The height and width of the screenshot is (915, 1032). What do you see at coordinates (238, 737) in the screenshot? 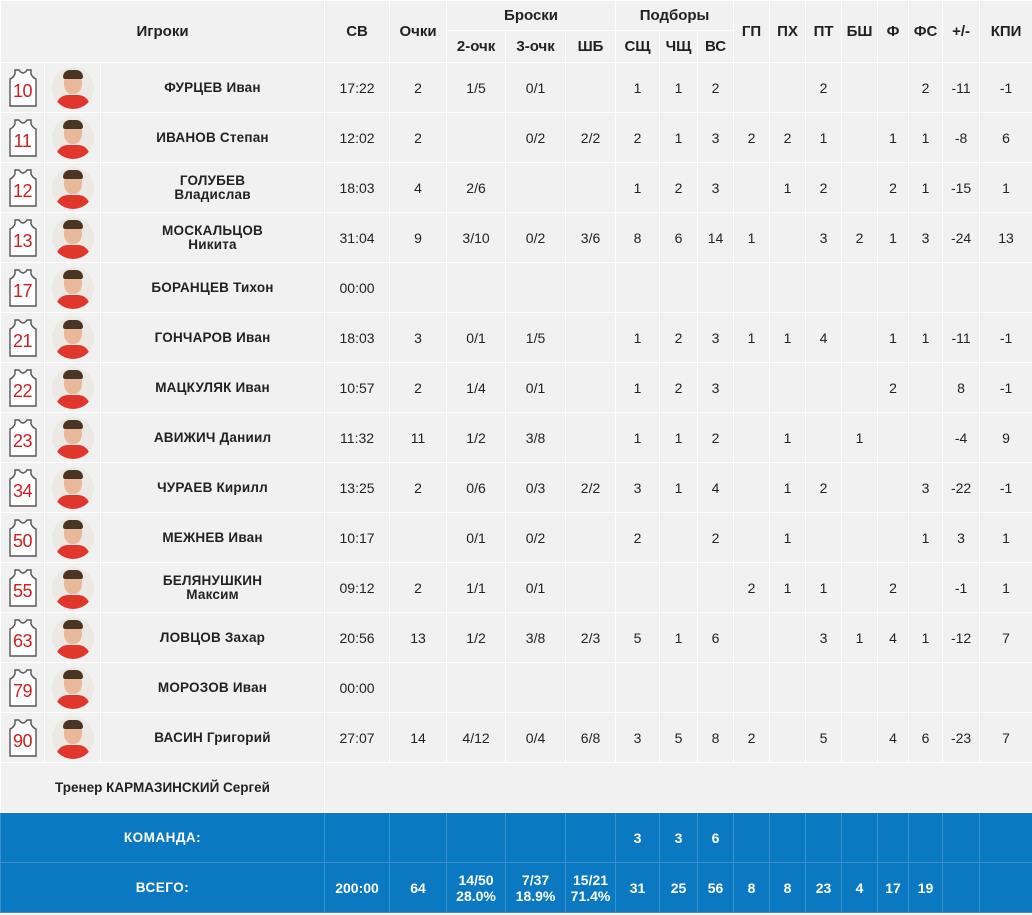
I see `player-first-name: Григорий` at bounding box center [238, 737].